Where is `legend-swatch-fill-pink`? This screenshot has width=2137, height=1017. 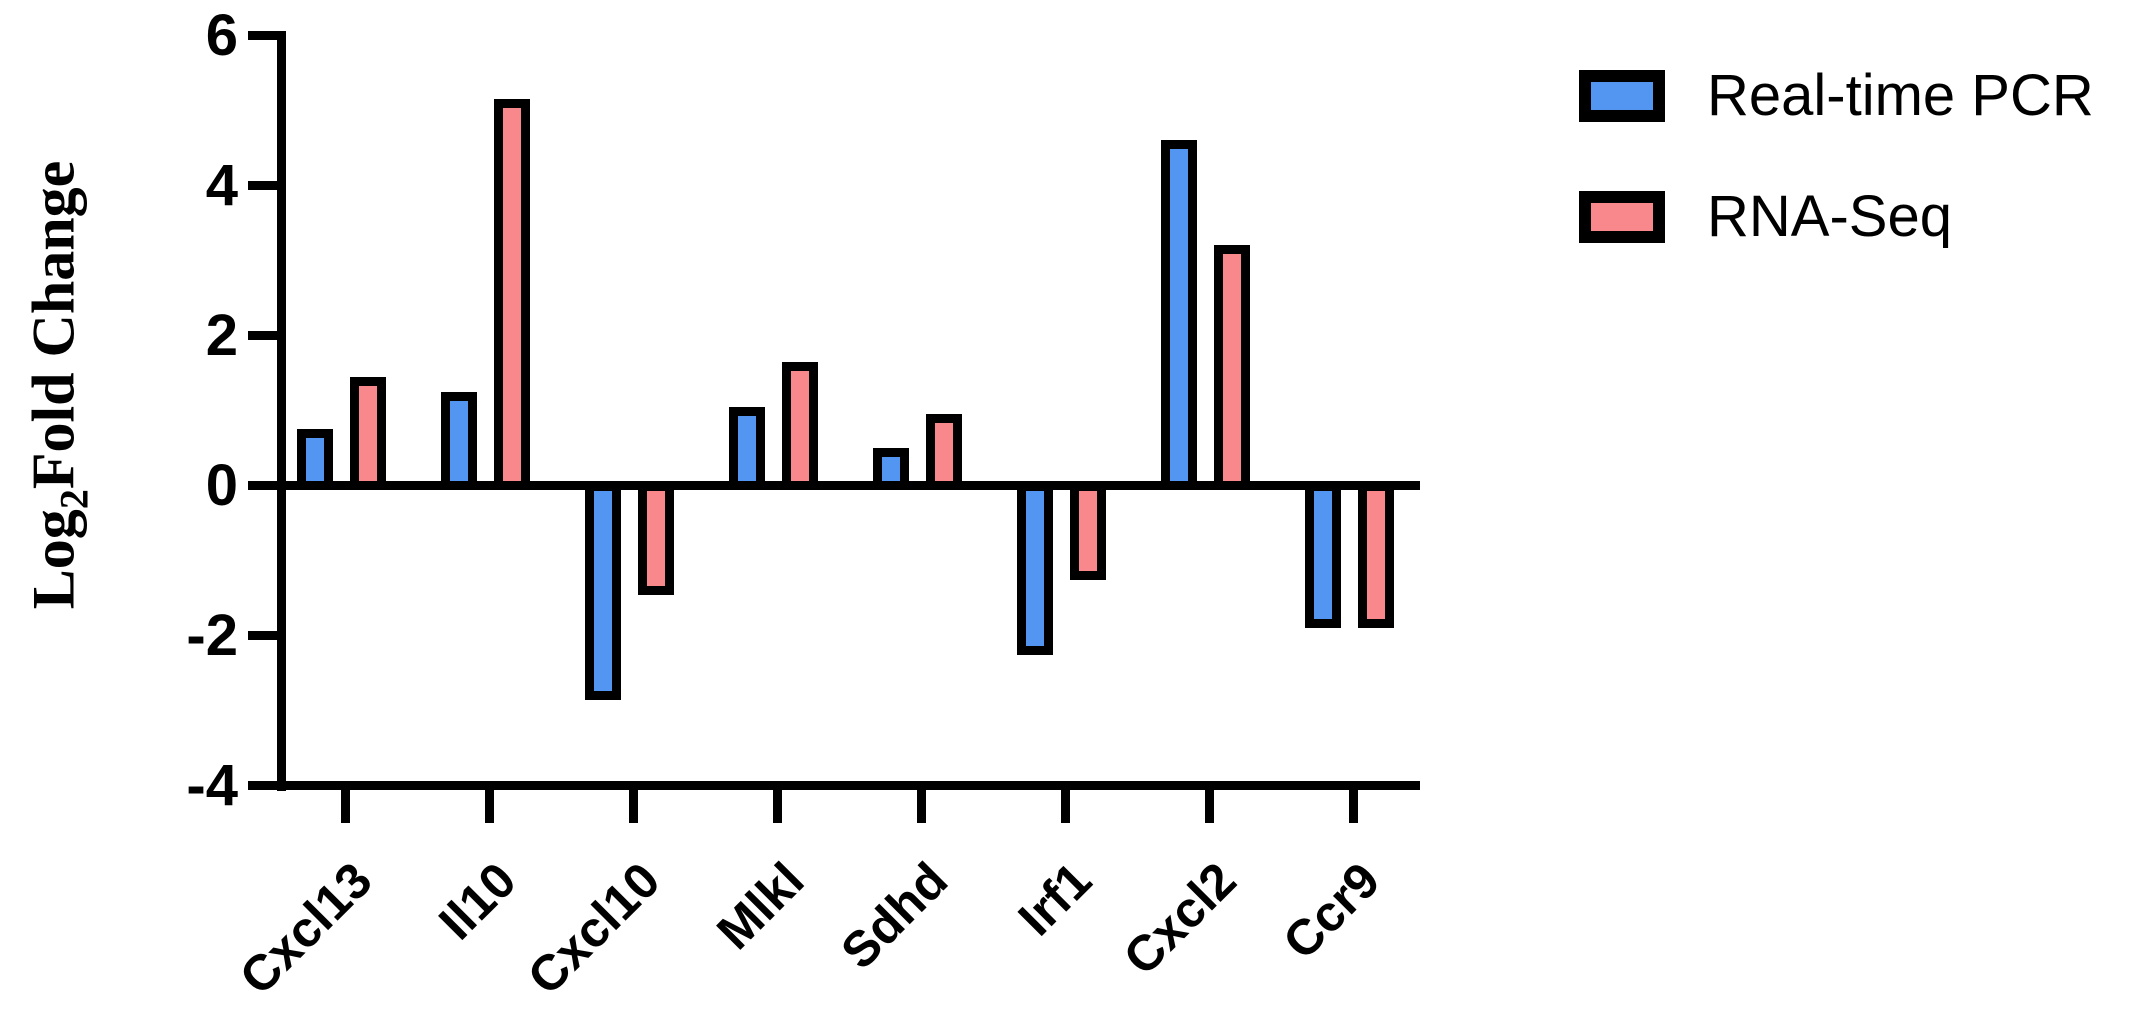
legend-swatch-fill-pink is located at coordinates (1622, 217).